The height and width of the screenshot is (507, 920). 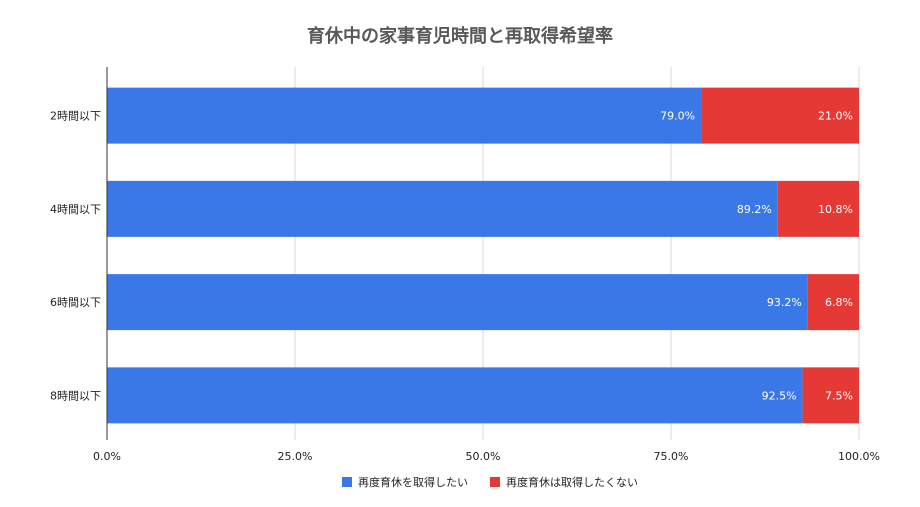 I want to click on bar-data-label: 92.5%, so click(x=779, y=395).